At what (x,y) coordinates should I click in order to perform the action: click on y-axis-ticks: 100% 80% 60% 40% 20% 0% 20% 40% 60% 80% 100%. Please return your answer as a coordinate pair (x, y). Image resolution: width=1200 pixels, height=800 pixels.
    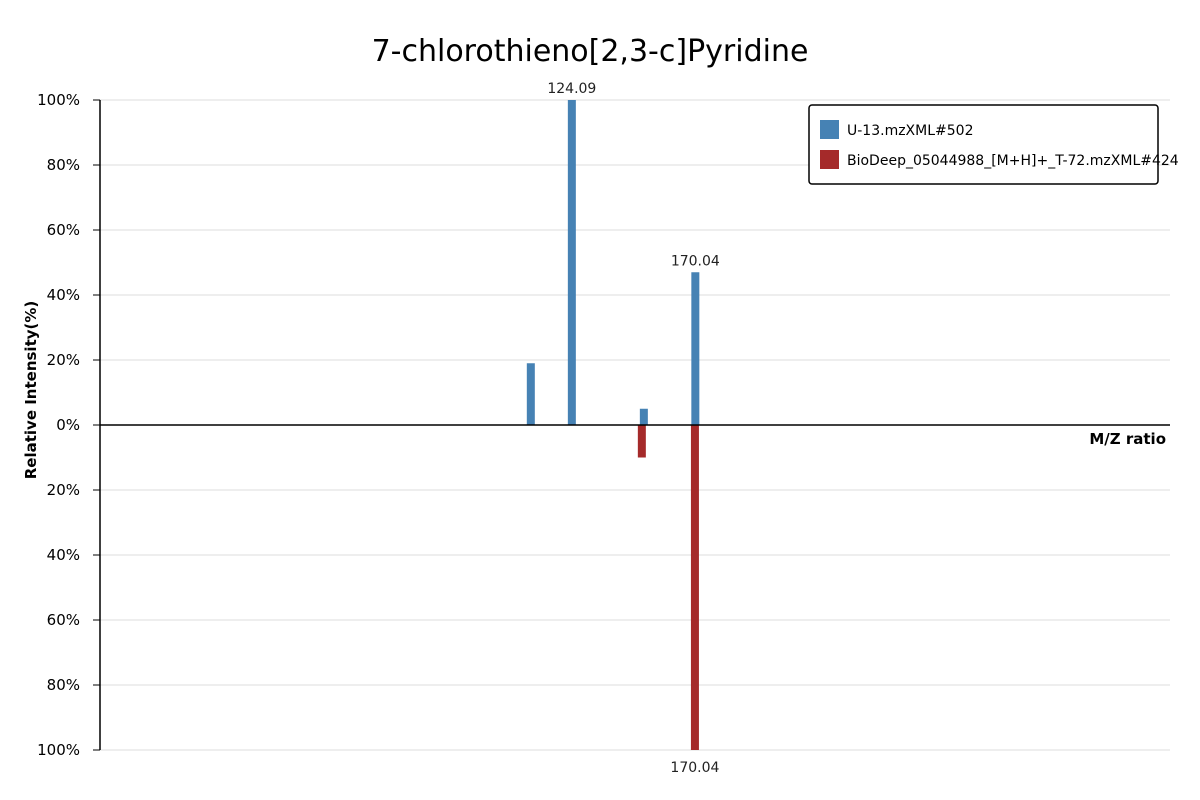
    Looking at the image, I should click on (68, 425).